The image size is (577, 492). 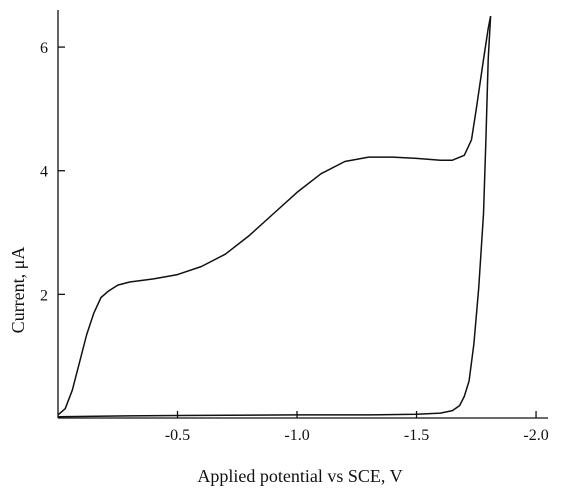 What do you see at coordinates (296, 435) in the screenshot?
I see `x-tick-label-1: -1.0` at bounding box center [296, 435].